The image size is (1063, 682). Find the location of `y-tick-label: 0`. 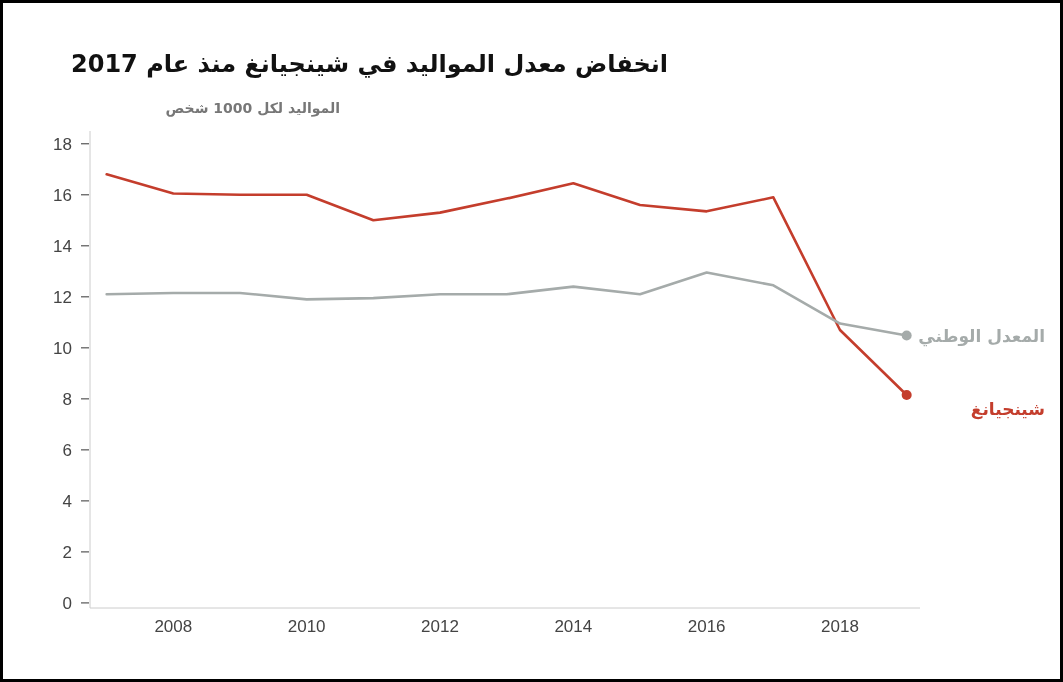

y-tick-label: 0 is located at coordinates (67, 603).